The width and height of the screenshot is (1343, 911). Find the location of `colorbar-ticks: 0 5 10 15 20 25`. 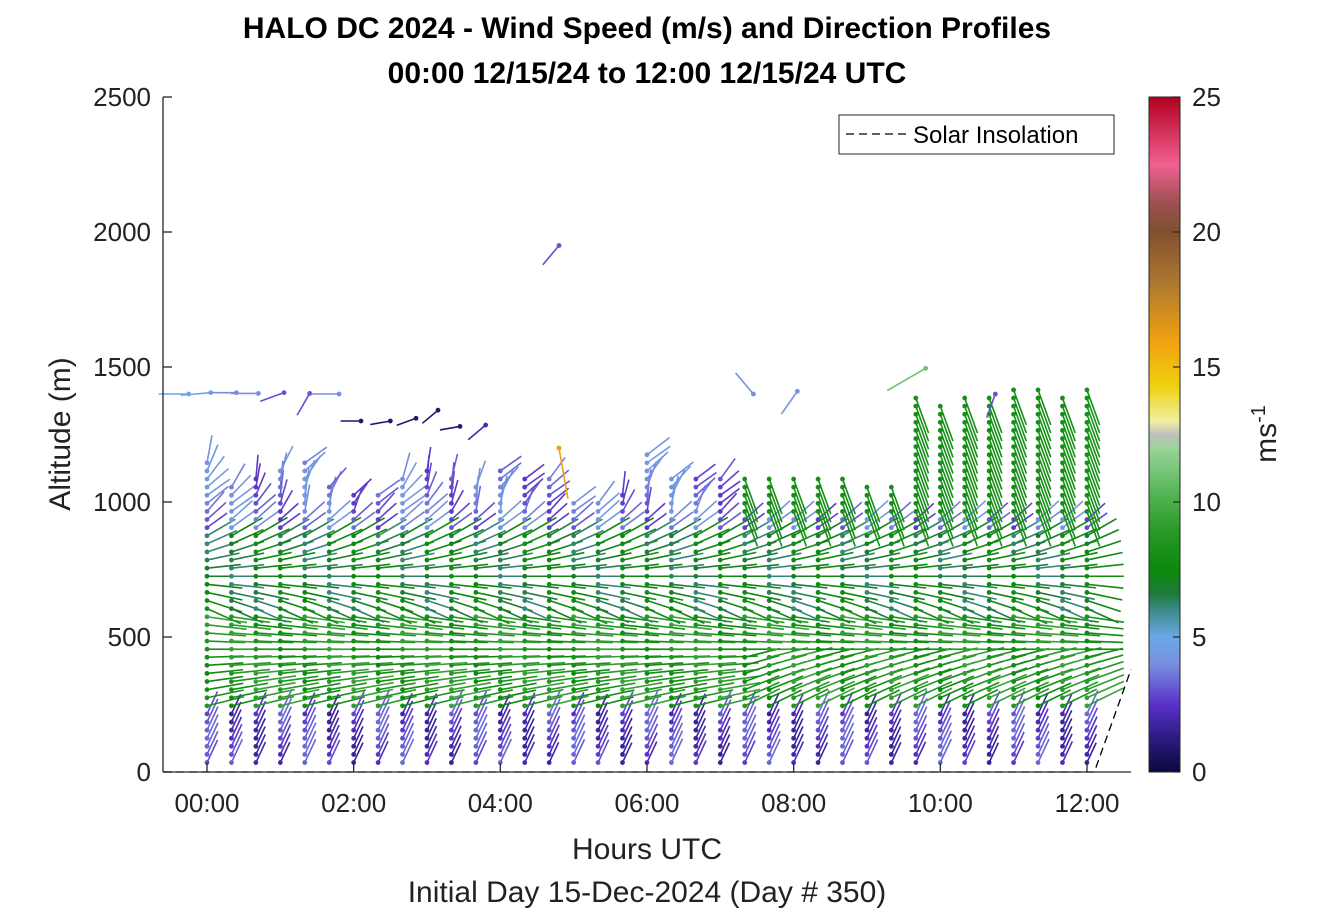

colorbar-ticks: 0 5 10 15 20 25 is located at coordinates (1197, 434).